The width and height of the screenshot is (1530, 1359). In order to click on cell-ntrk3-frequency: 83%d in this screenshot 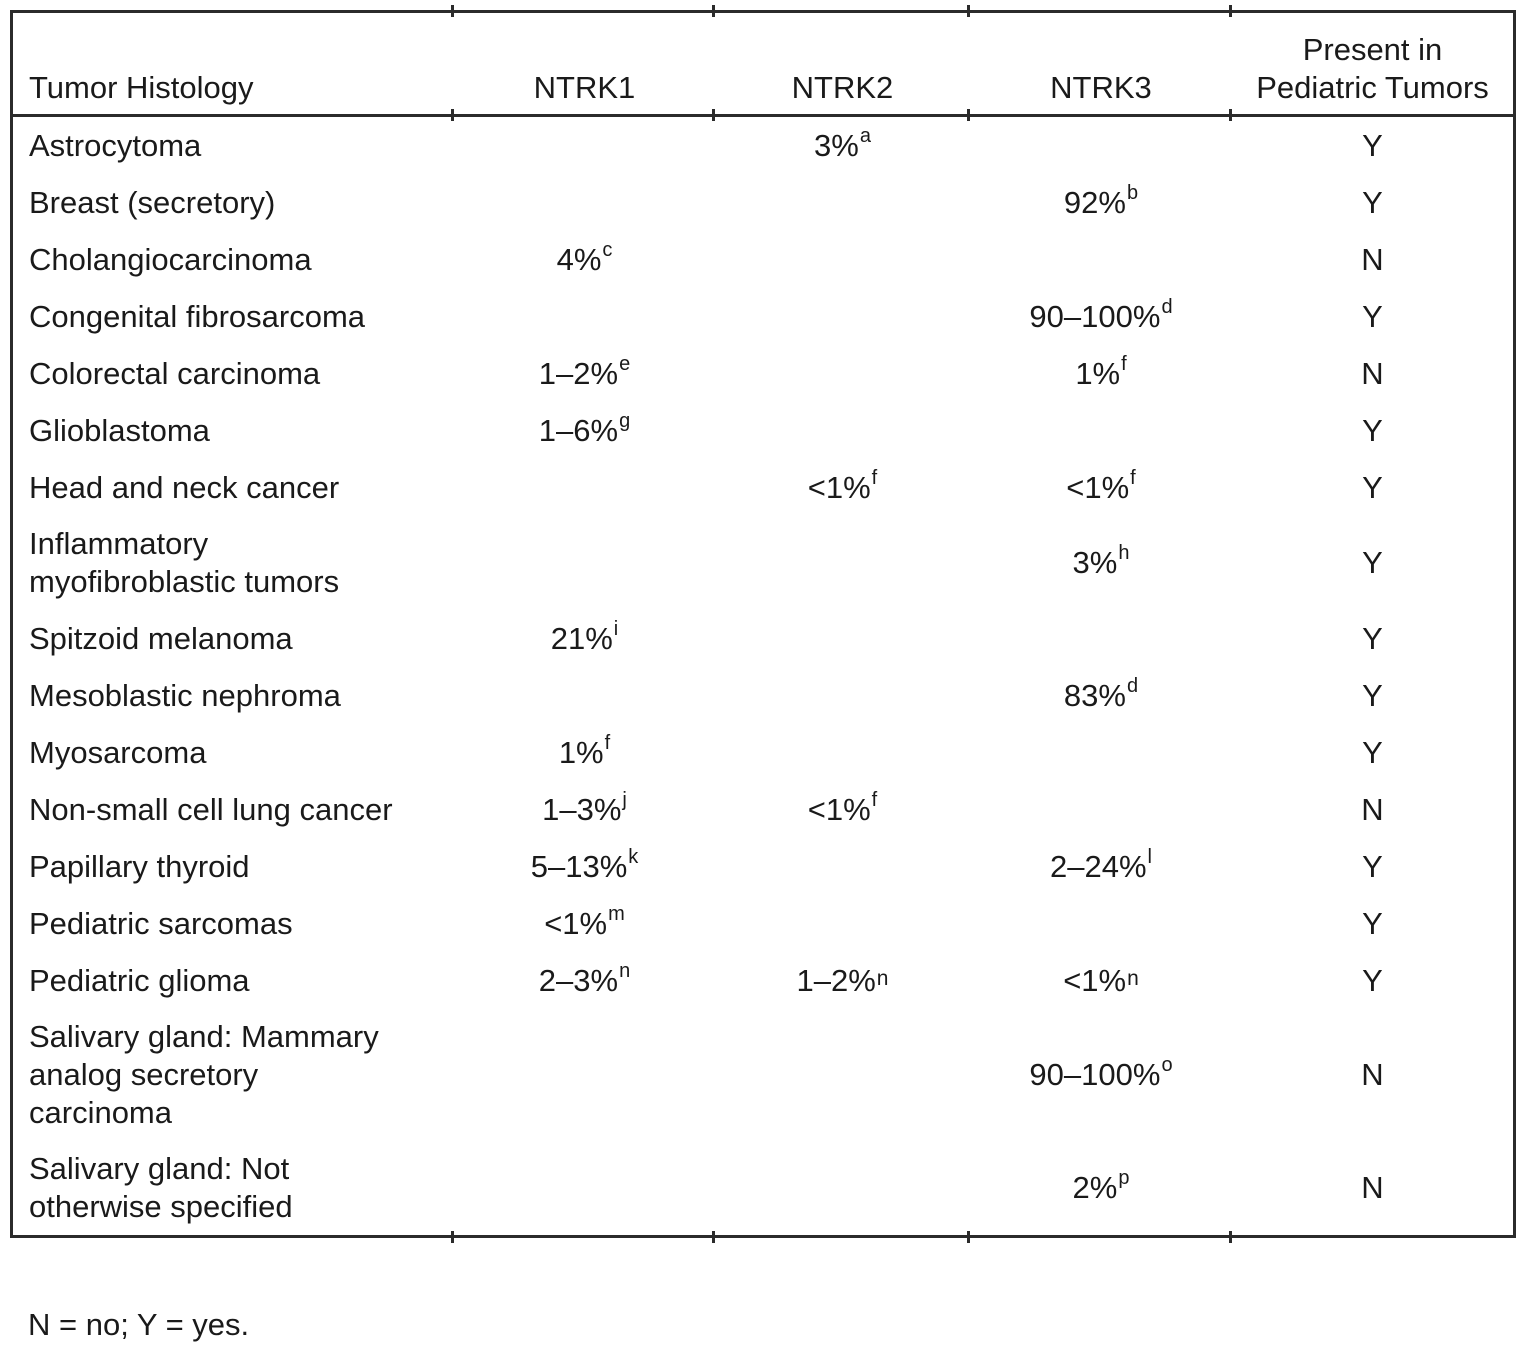, I will do `click(1101, 695)`.